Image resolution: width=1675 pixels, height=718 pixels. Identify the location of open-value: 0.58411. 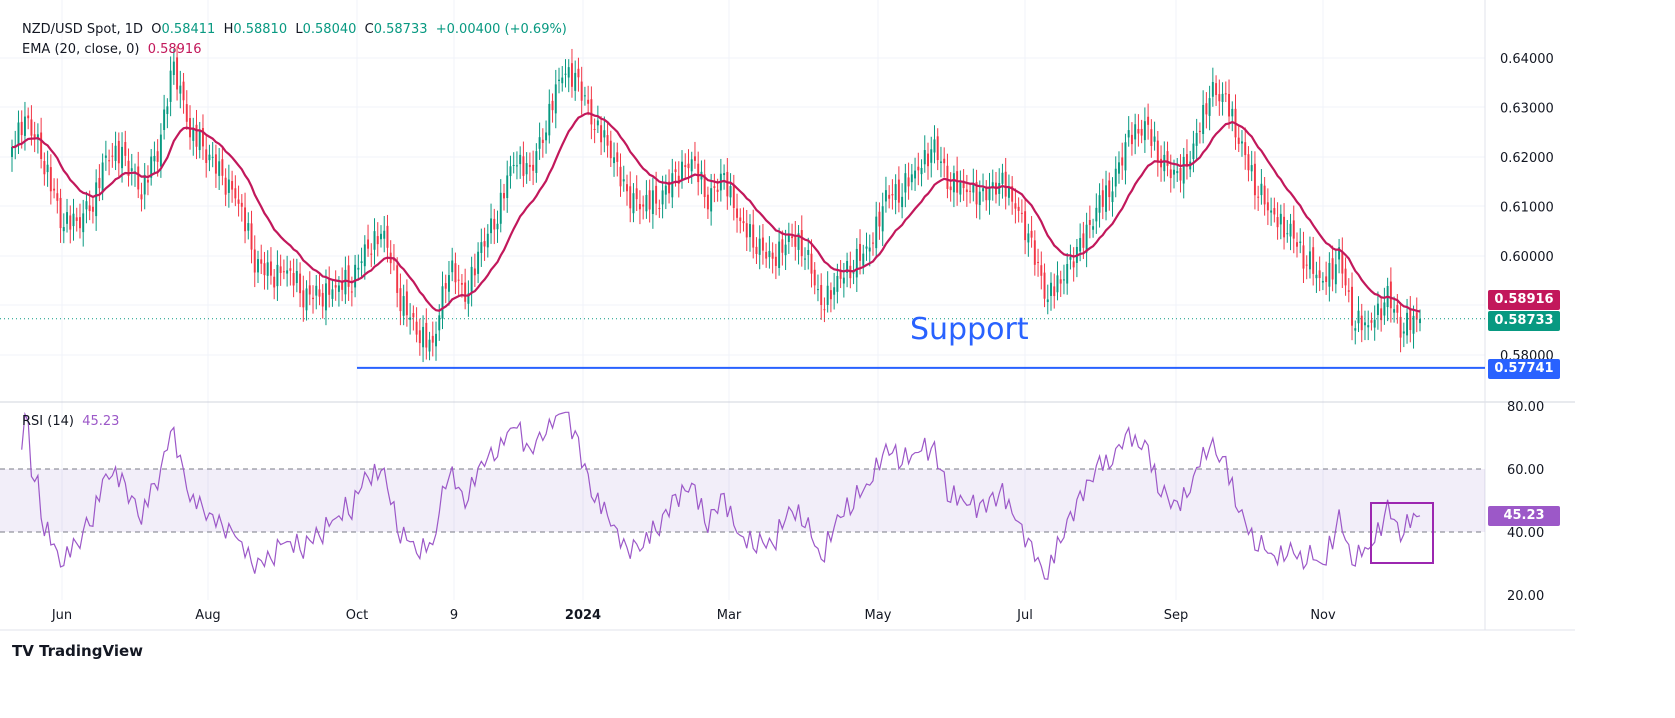
(188, 29).